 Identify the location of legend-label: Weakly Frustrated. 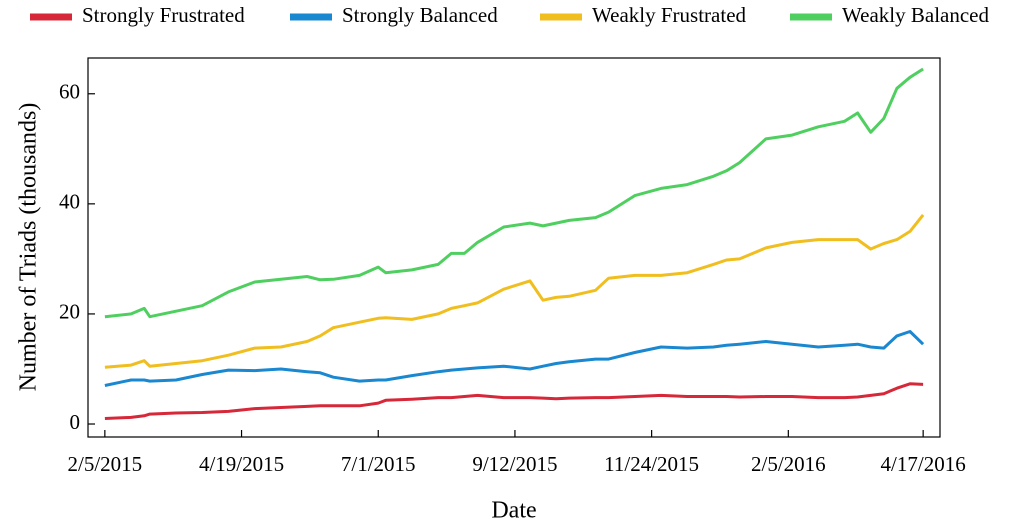
(669, 15).